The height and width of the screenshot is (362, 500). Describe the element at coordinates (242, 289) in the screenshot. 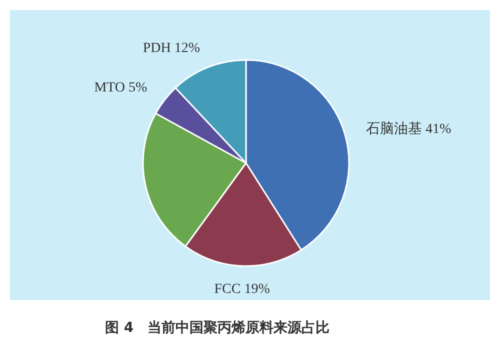

I see `slice-label: FCC 19%` at that location.